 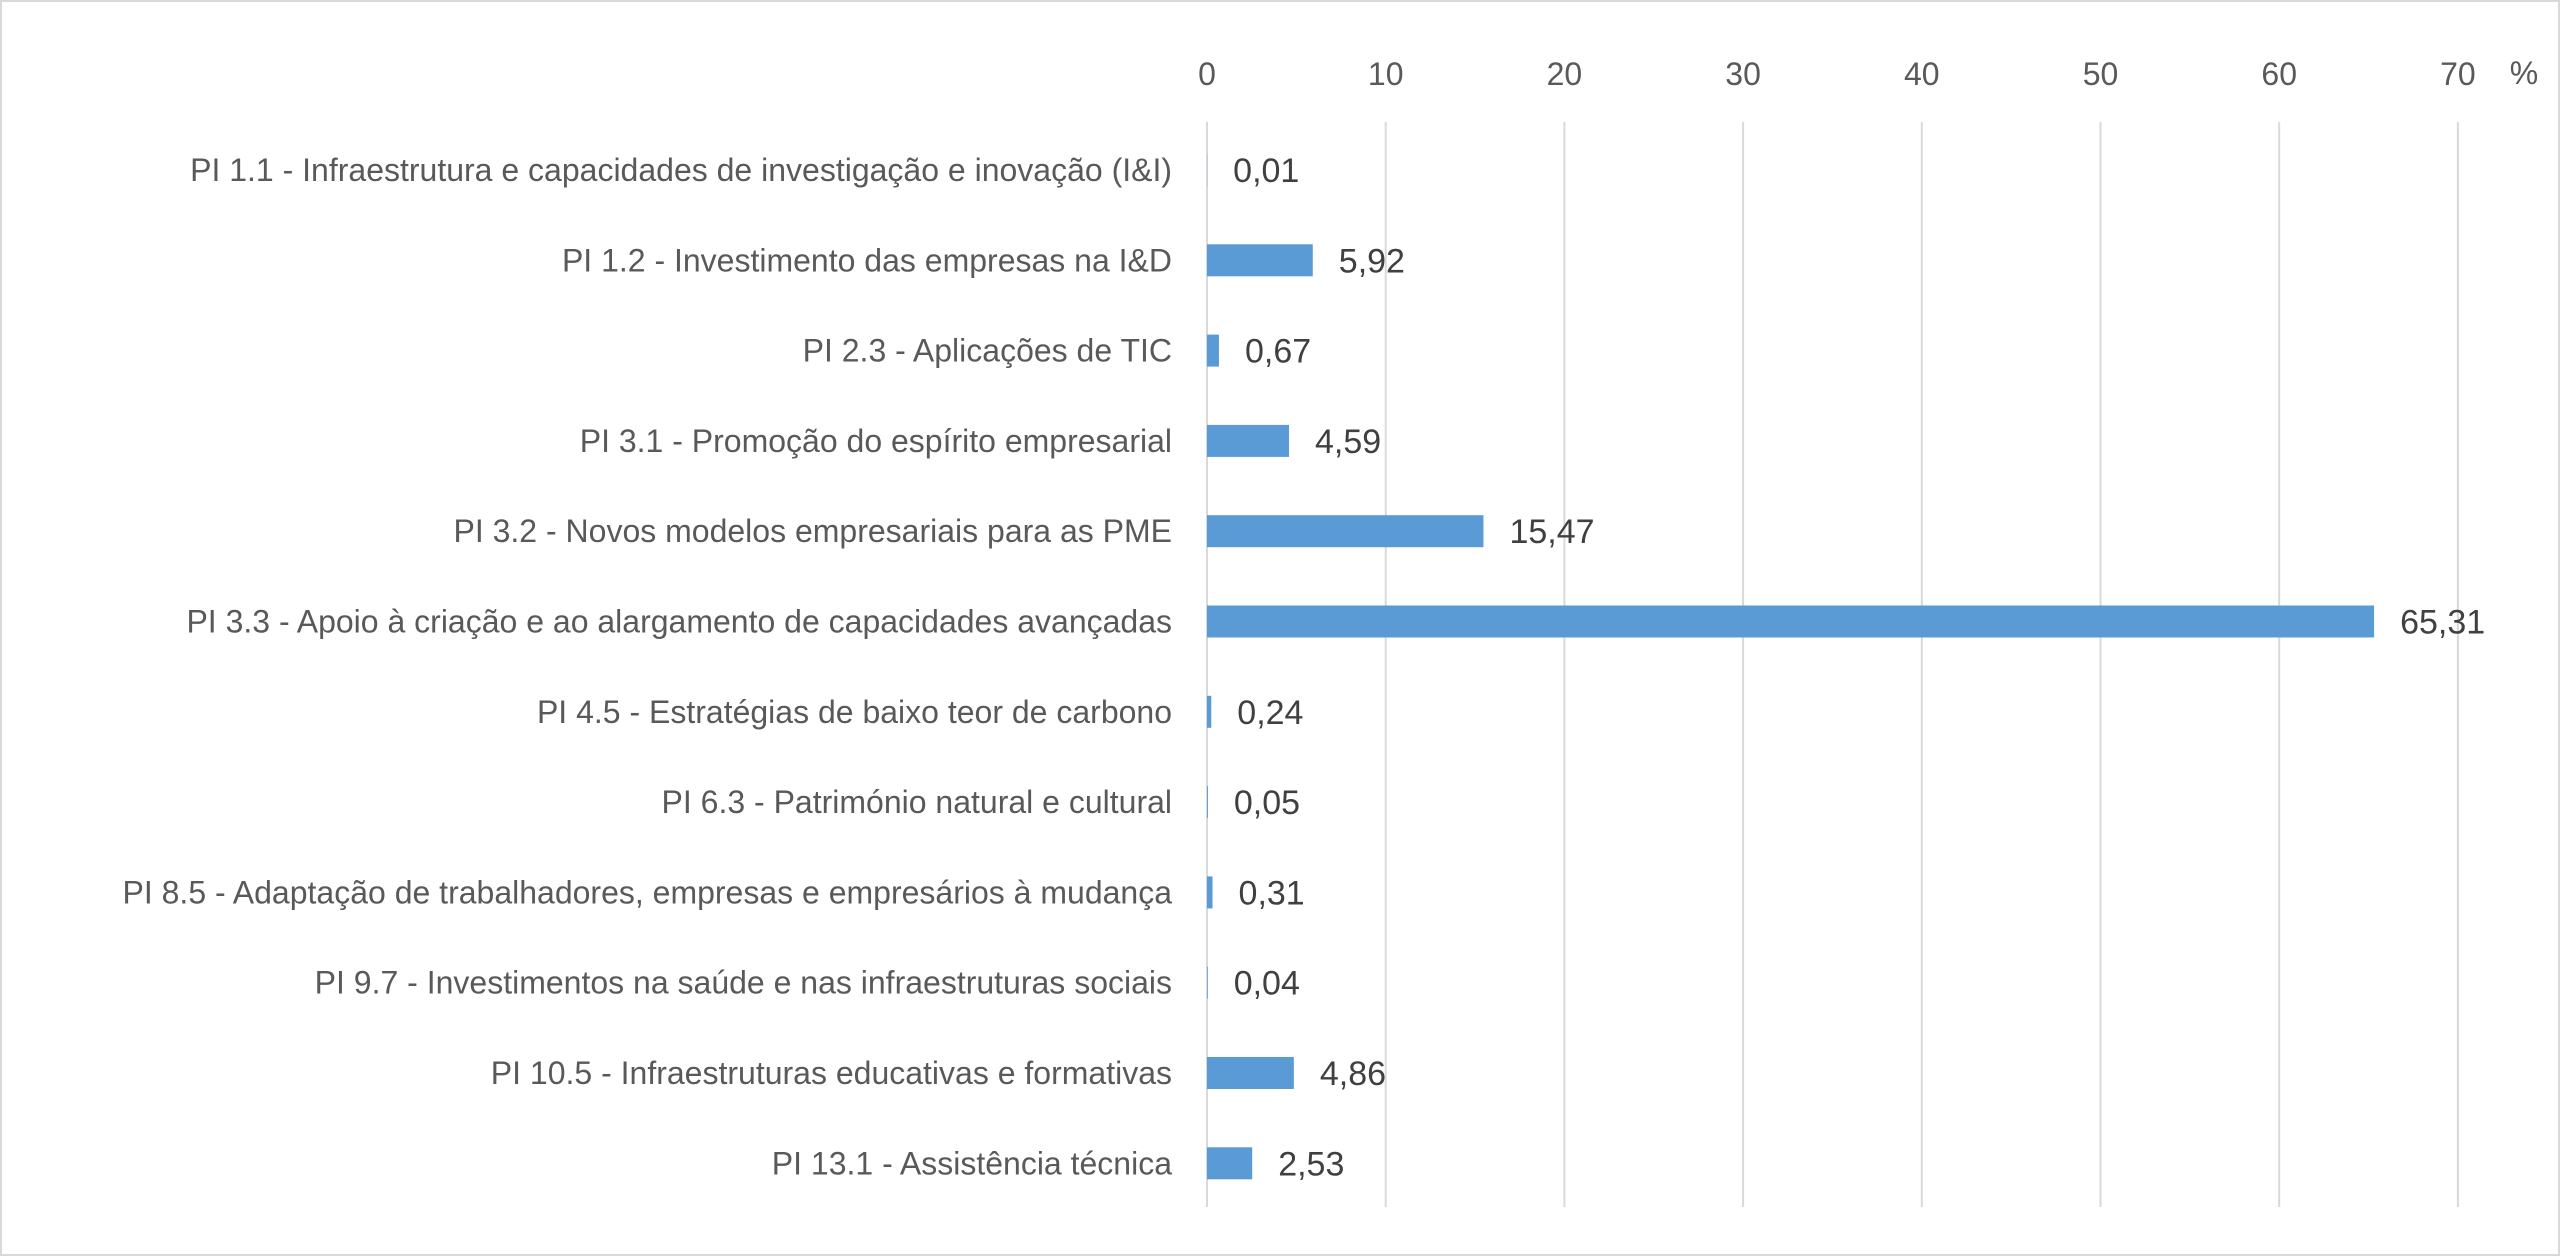 I want to click on category-label-12: PI 13.1 - Assistência técnica, so click(x=972, y=1163).